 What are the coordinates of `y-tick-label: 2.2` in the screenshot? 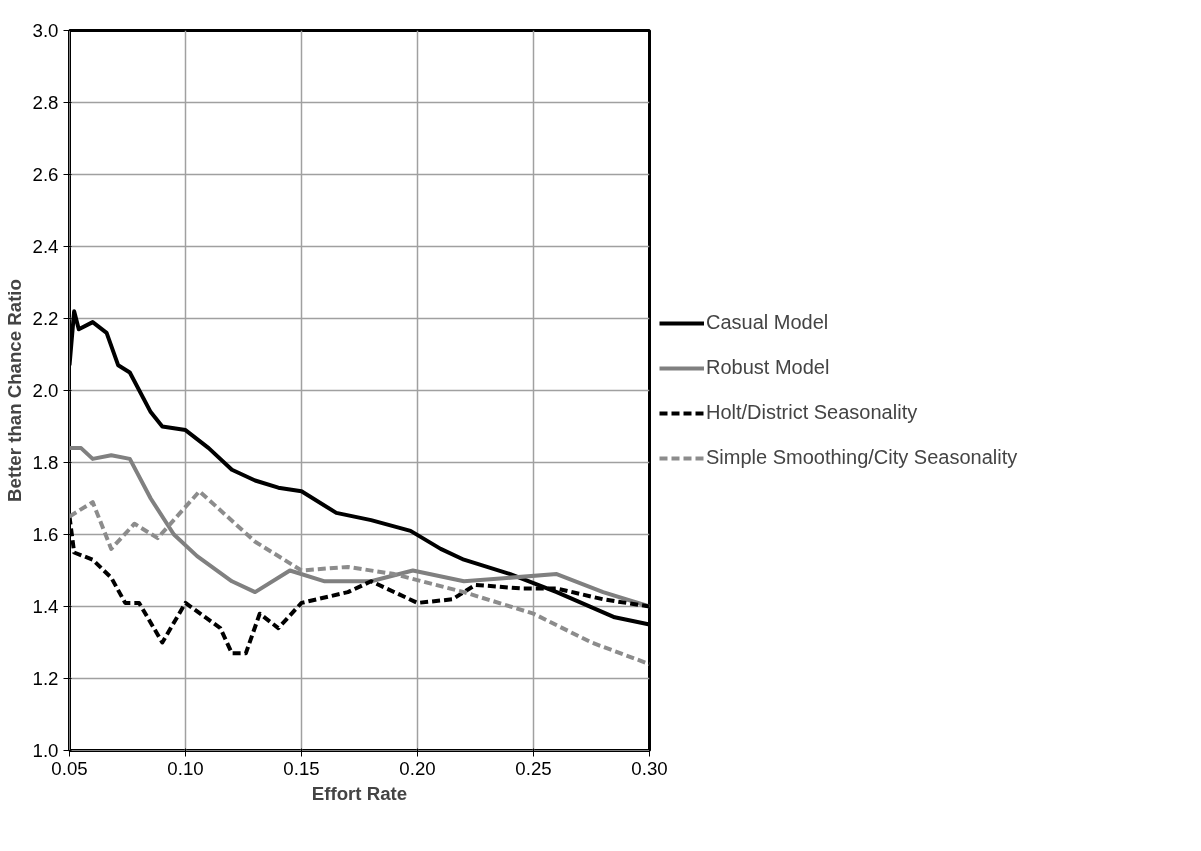 It's located at (45, 318).